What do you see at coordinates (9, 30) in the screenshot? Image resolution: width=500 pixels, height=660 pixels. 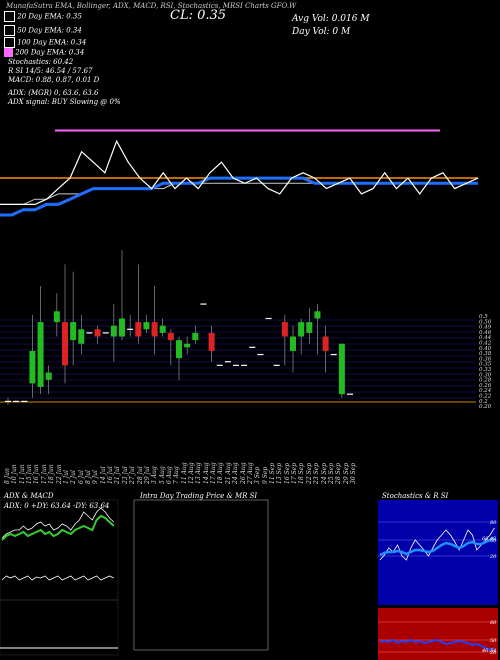 I see `ema50-swatch` at bounding box center [9, 30].